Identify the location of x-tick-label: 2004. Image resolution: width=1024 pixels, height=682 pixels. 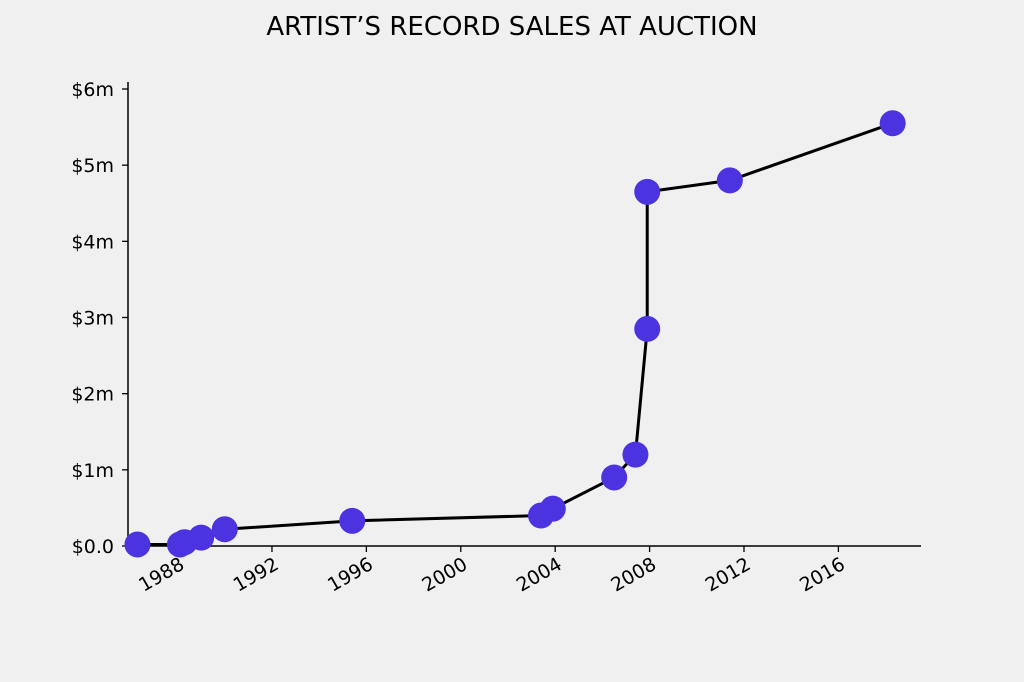
(539, 574).